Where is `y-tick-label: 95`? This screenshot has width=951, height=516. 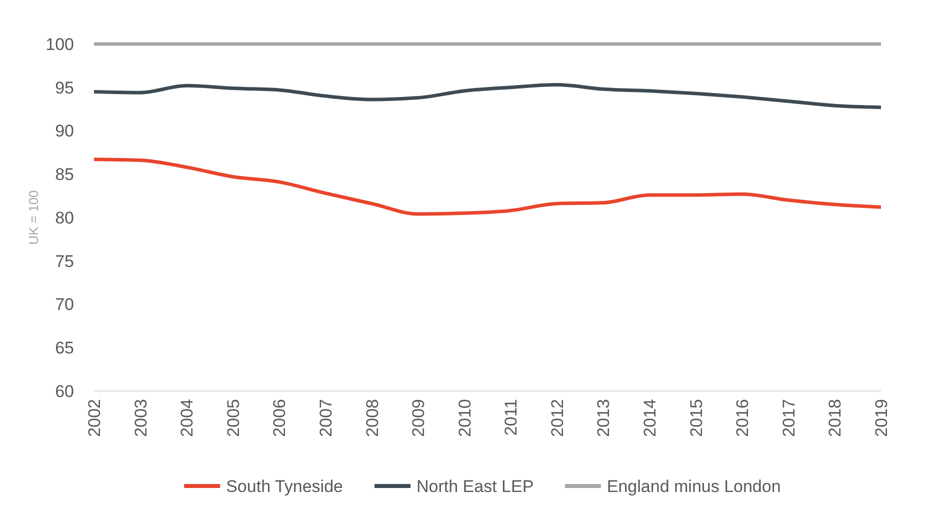 y-tick-label: 95 is located at coordinates (64, 88).